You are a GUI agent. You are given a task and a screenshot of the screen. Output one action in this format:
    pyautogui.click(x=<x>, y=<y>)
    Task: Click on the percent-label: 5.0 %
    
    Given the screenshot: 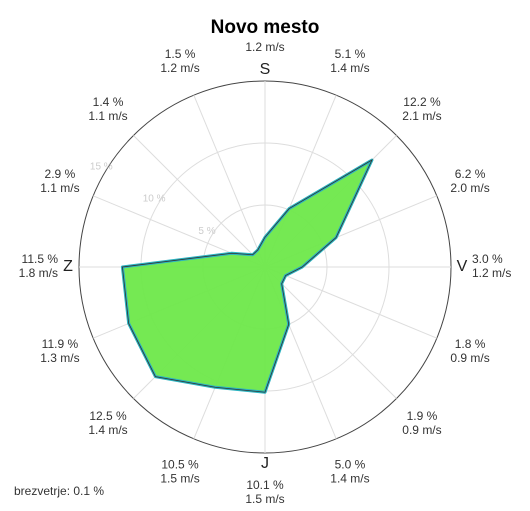 What is the action you would take?
    pyautogui.click(x=350, y=464)
    